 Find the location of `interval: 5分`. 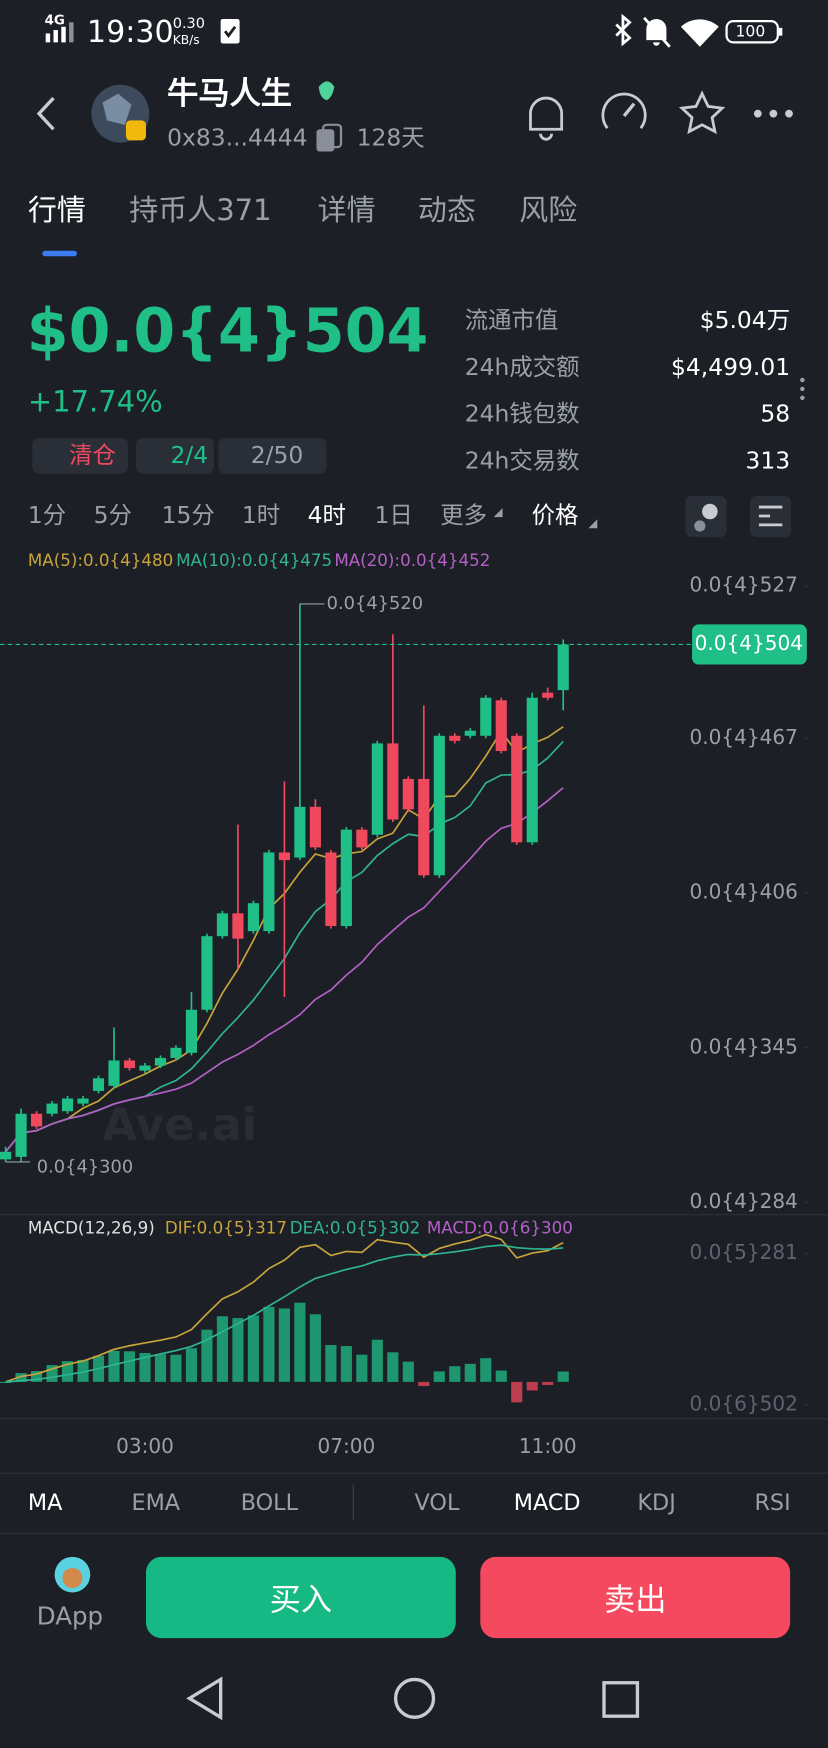

interval: 5分 is located at coordinates (112, 515).